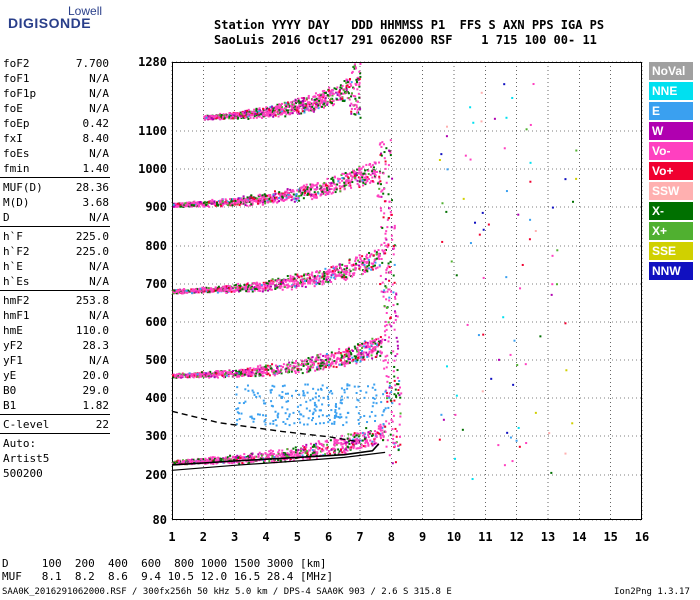 This screenshot has width=700, height=600. I want to click on param-value: N/A, so click(99, 78).